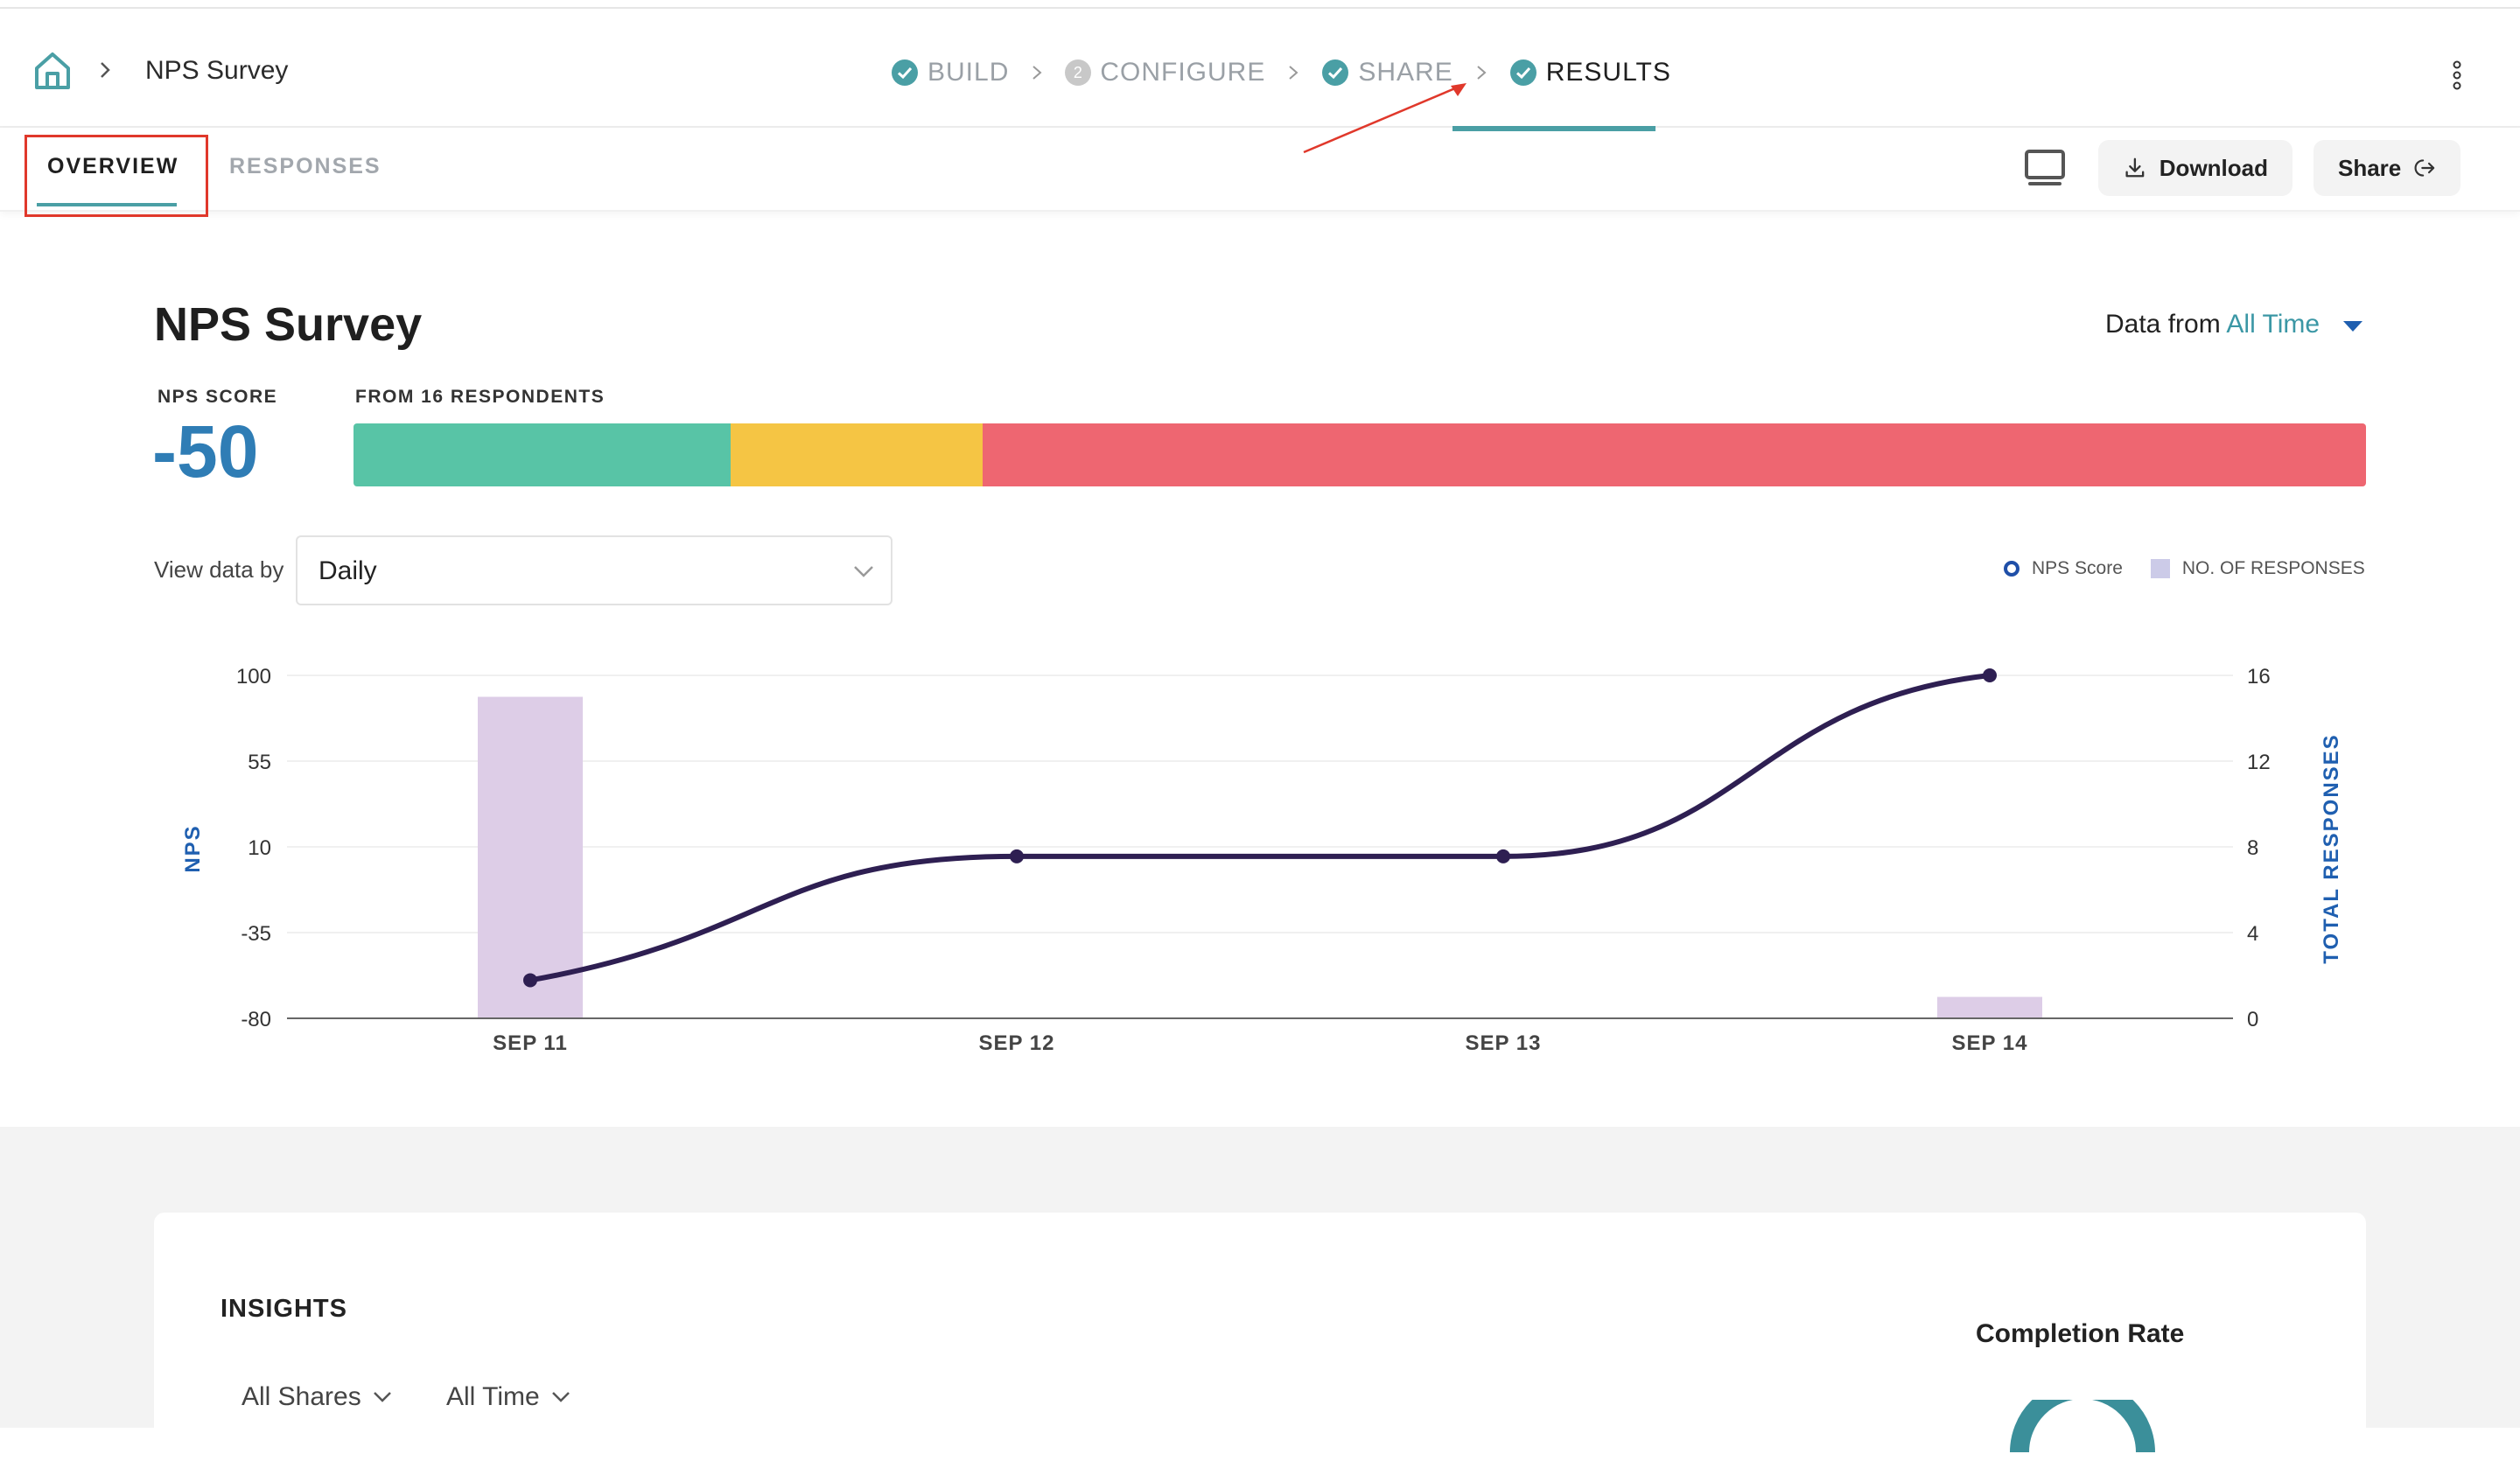  I want to click on x-tick-label: SEP 11, so click(530, 1043).